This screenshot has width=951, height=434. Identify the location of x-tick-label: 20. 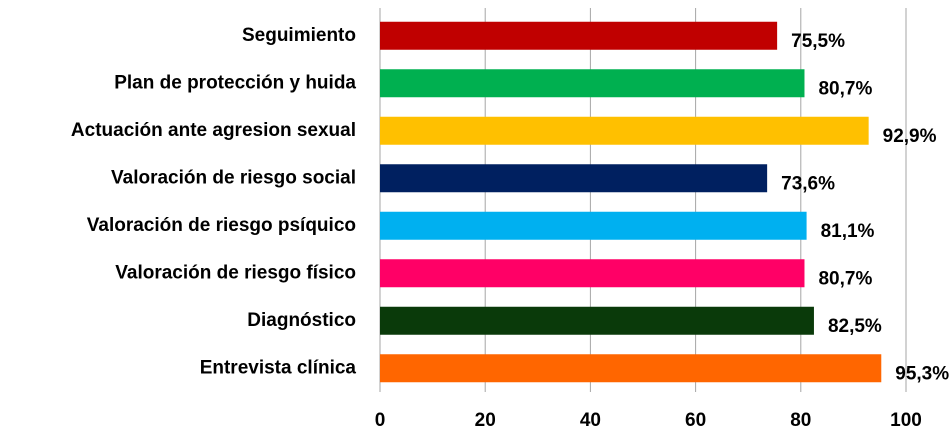
(485, 420).